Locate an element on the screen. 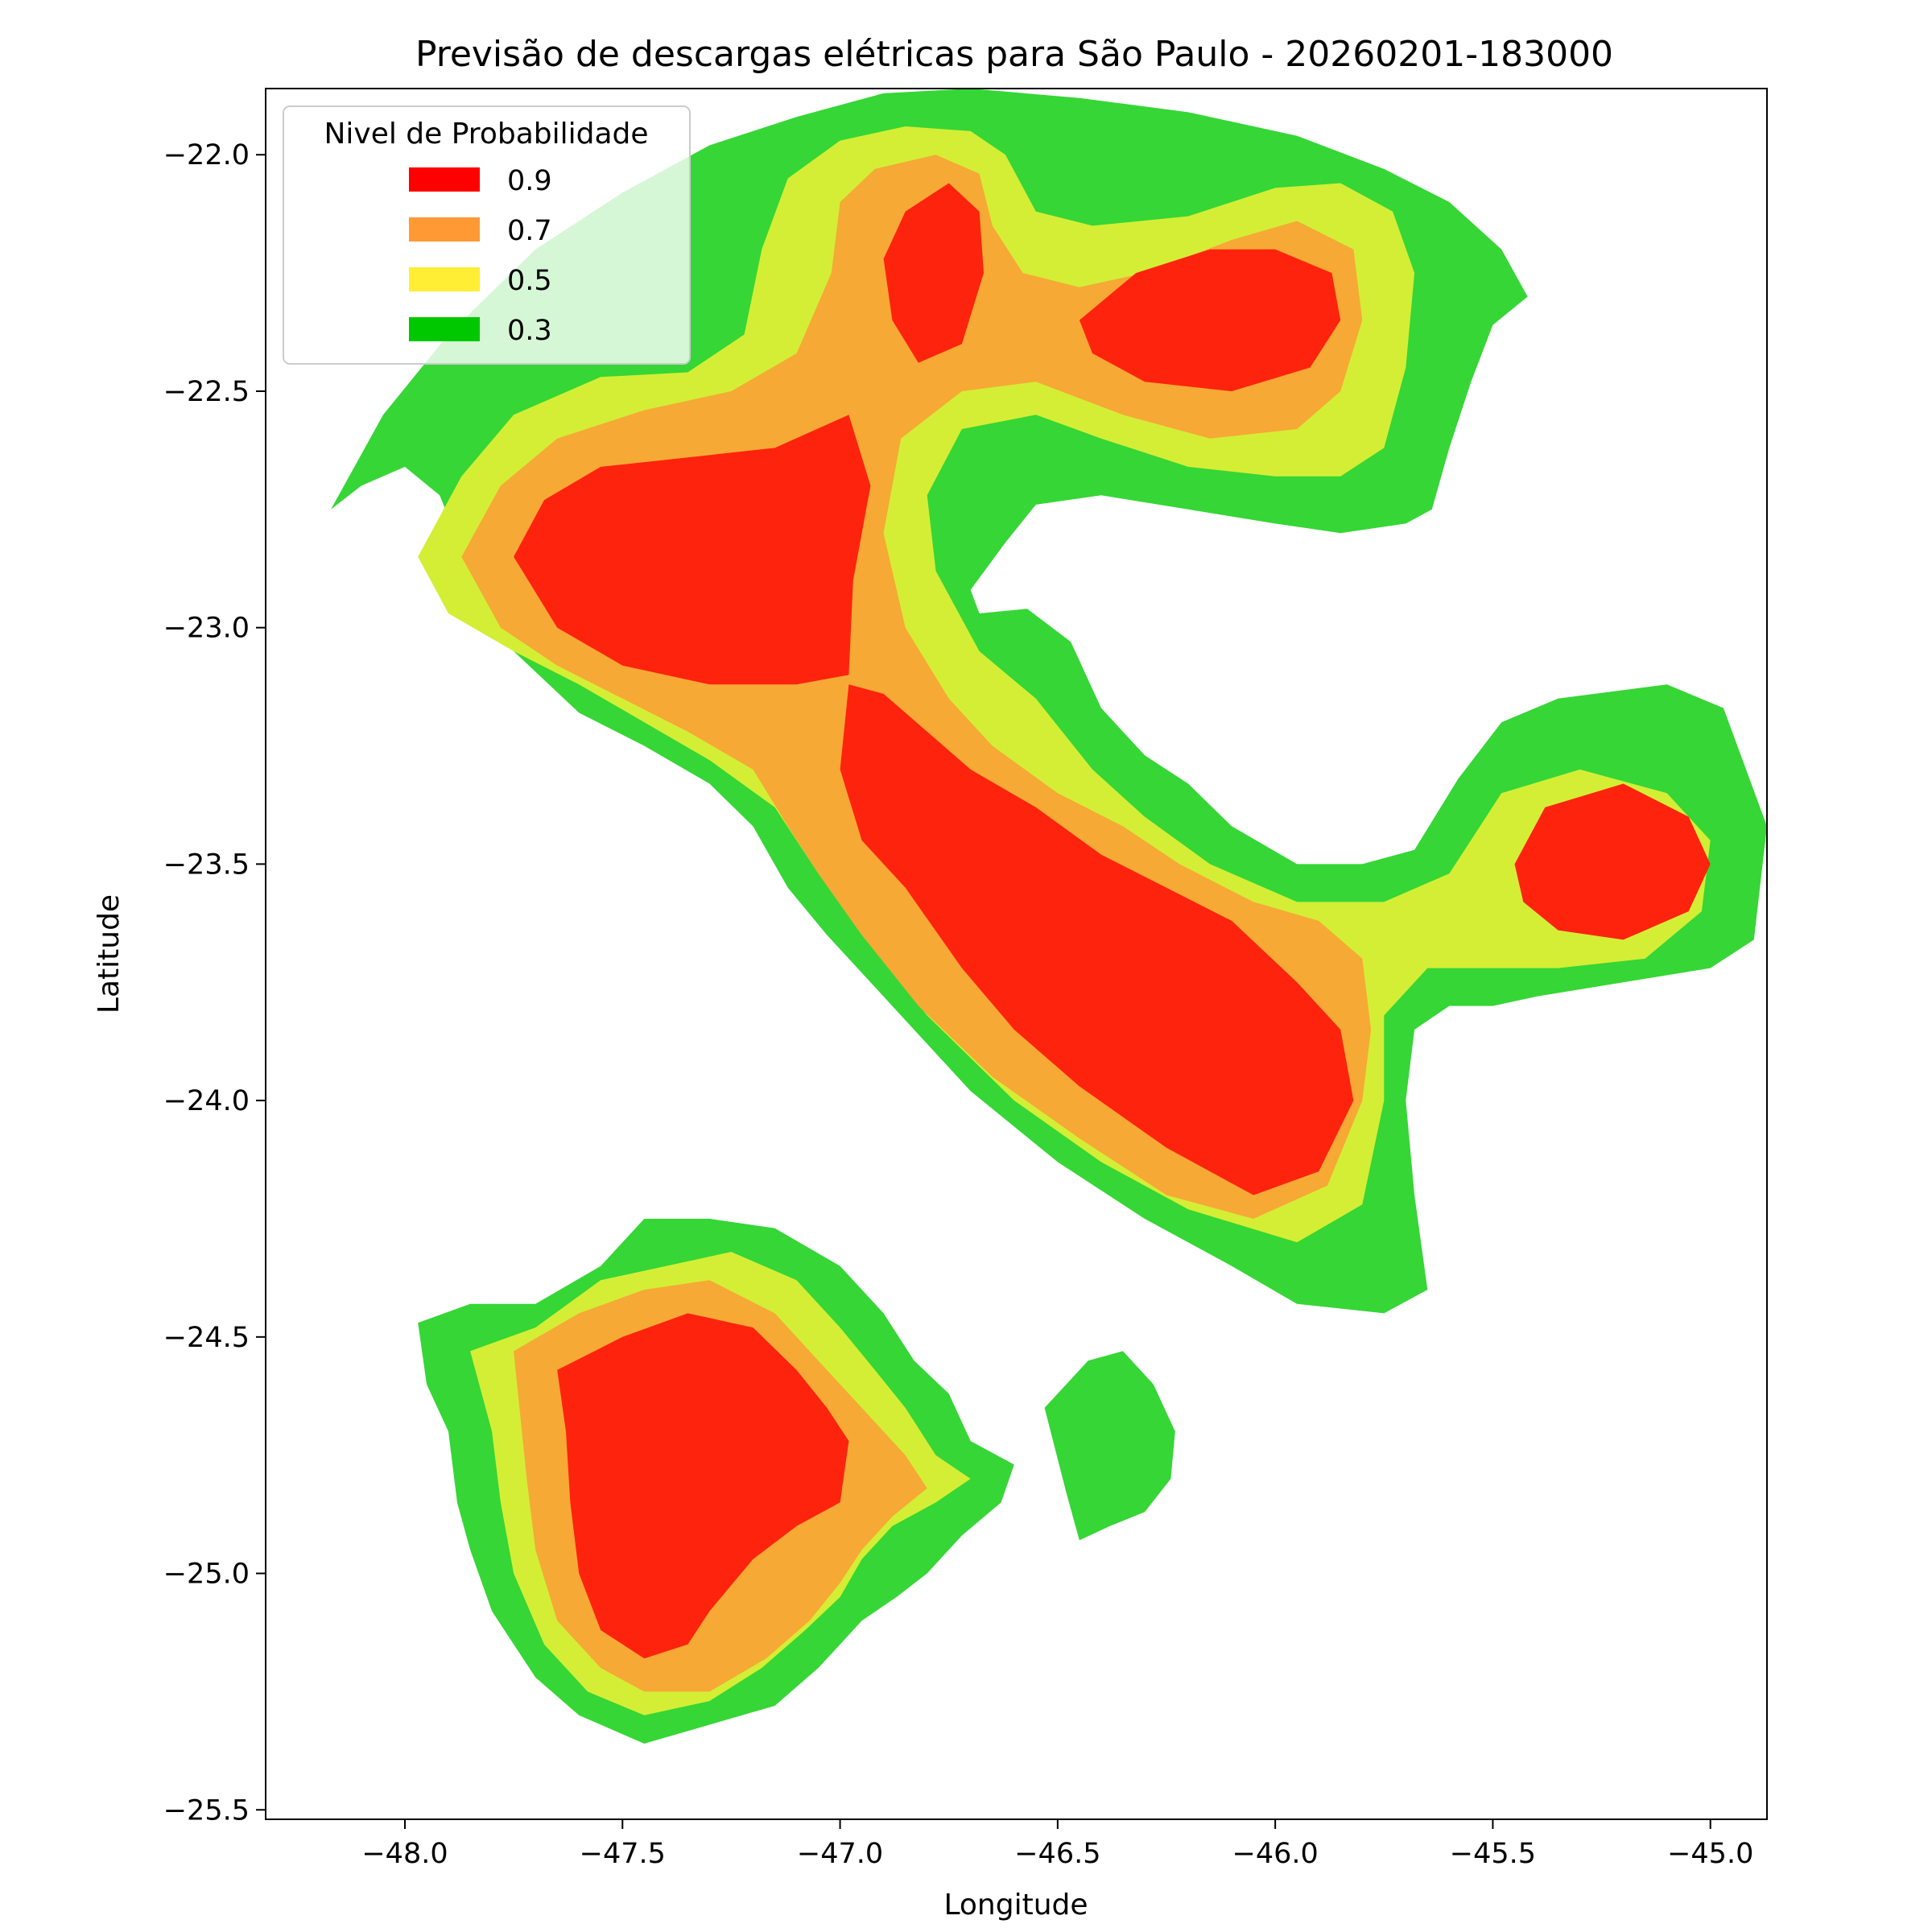 The width and height of the screenshot is (1932, 1932). legend-entries: 0.9 0.7 0.5 0.3 is located at coordinates (480, 256).